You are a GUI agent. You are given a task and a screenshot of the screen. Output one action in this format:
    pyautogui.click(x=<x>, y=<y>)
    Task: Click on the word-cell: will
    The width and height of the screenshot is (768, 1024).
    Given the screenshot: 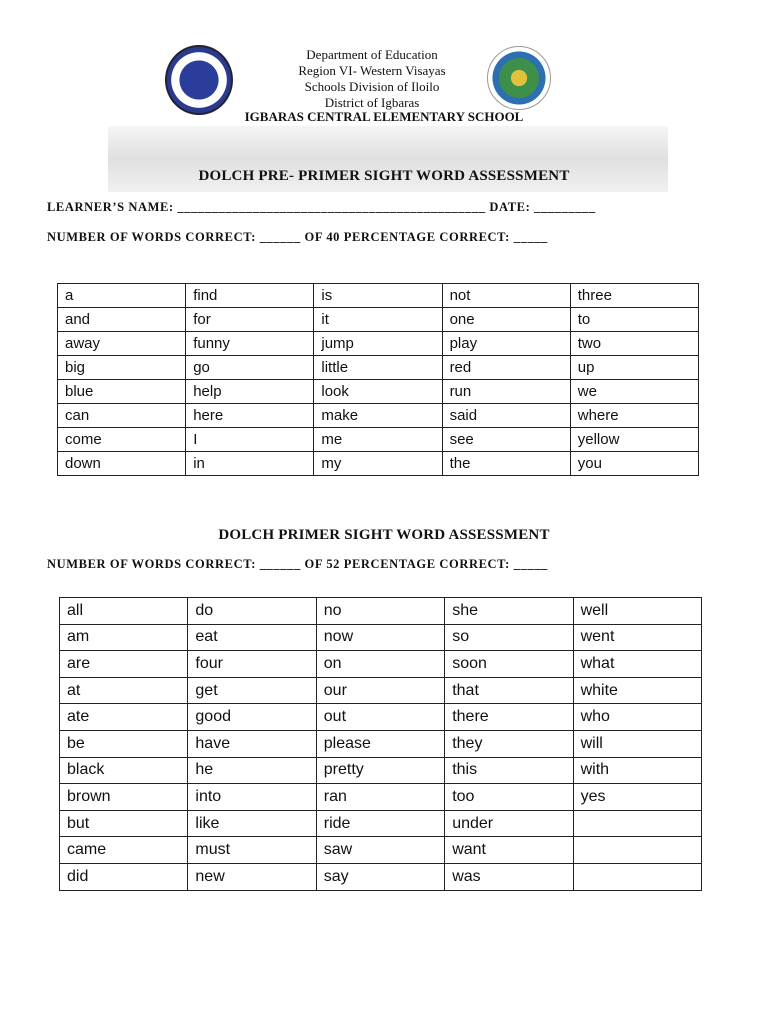 What is the action you would take?
    pyautogui.click(x=637, y=743)
    